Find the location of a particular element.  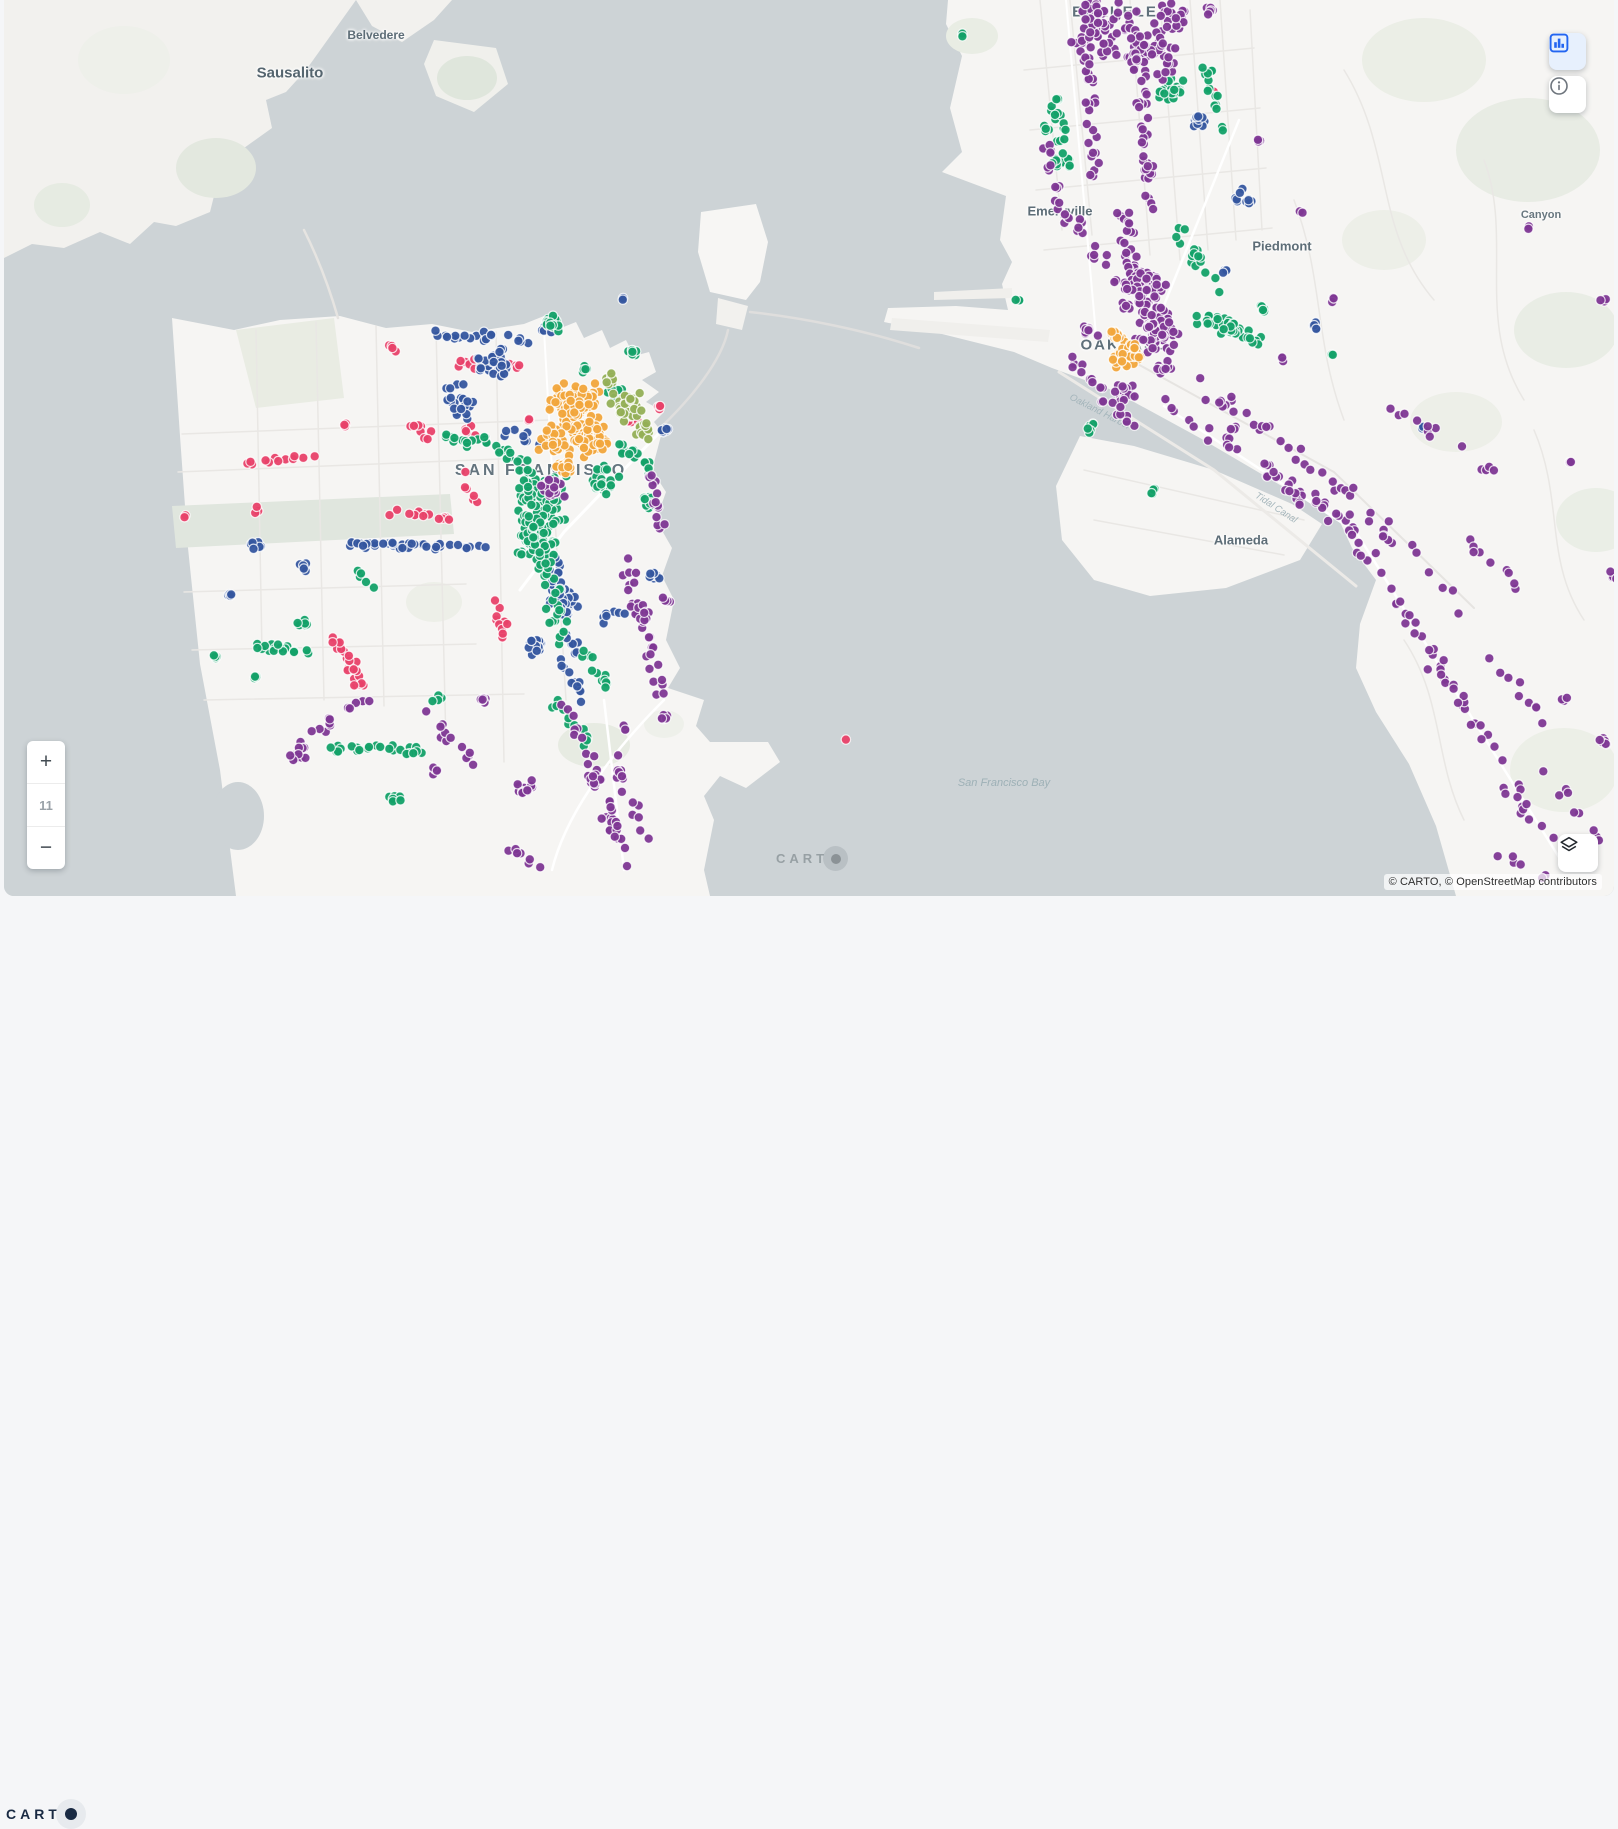

carto-watermark: CART is located at coordinates (812, 858).